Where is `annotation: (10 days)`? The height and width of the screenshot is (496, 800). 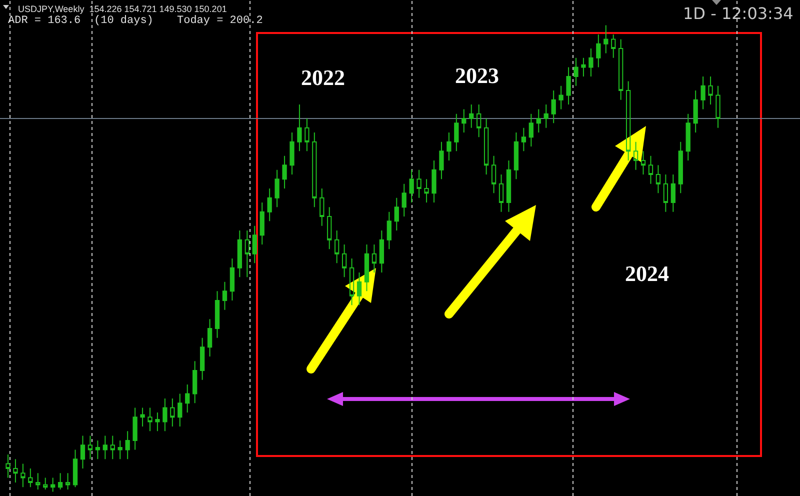 annotation: (10 days) is located at coordinates (124, 21).